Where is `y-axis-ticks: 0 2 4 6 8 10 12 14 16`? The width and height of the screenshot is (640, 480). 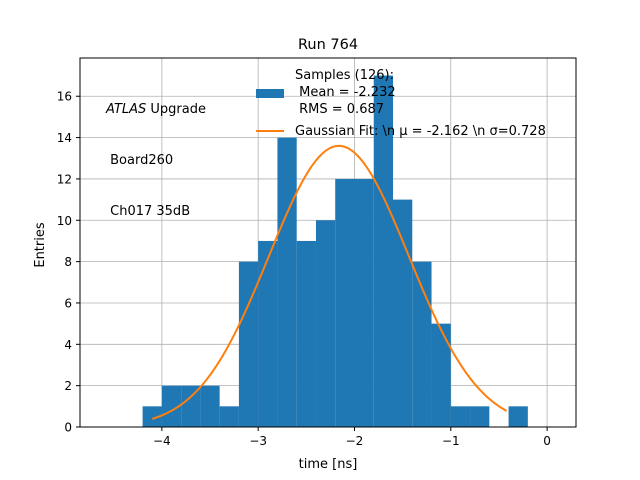 y-axis-ticks: 0 2 4 6 8 10 12 14 16 is located at coordinates (68, 262).